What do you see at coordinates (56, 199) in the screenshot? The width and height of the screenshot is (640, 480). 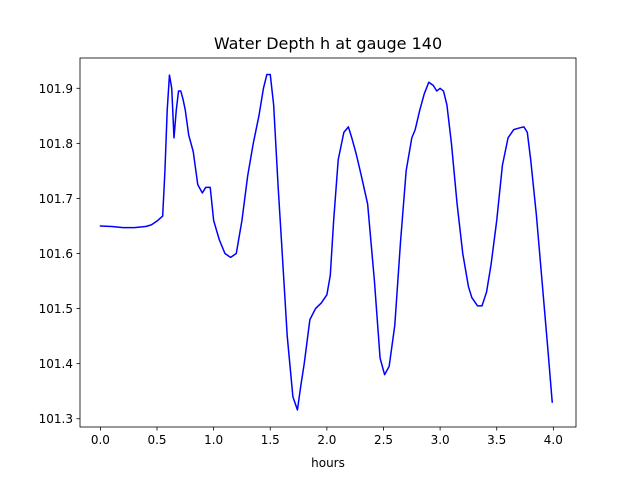 I see `y-tick-label: 101.7` at bounding box center [56, 199].